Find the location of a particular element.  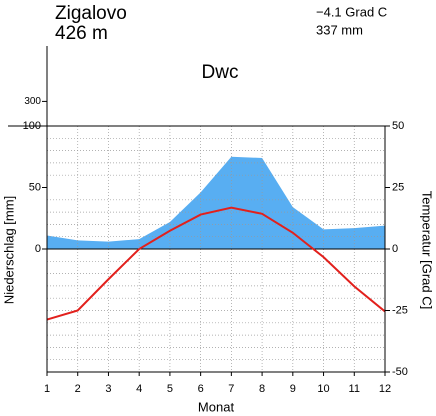

x-tick-label: 4 is located at coordinates (139, 389).